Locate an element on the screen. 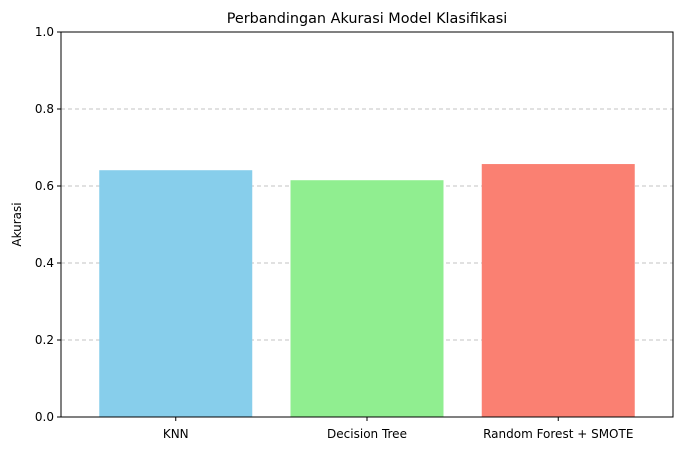  y-tick-label: 0.2 is located at coordinates (44, 340).